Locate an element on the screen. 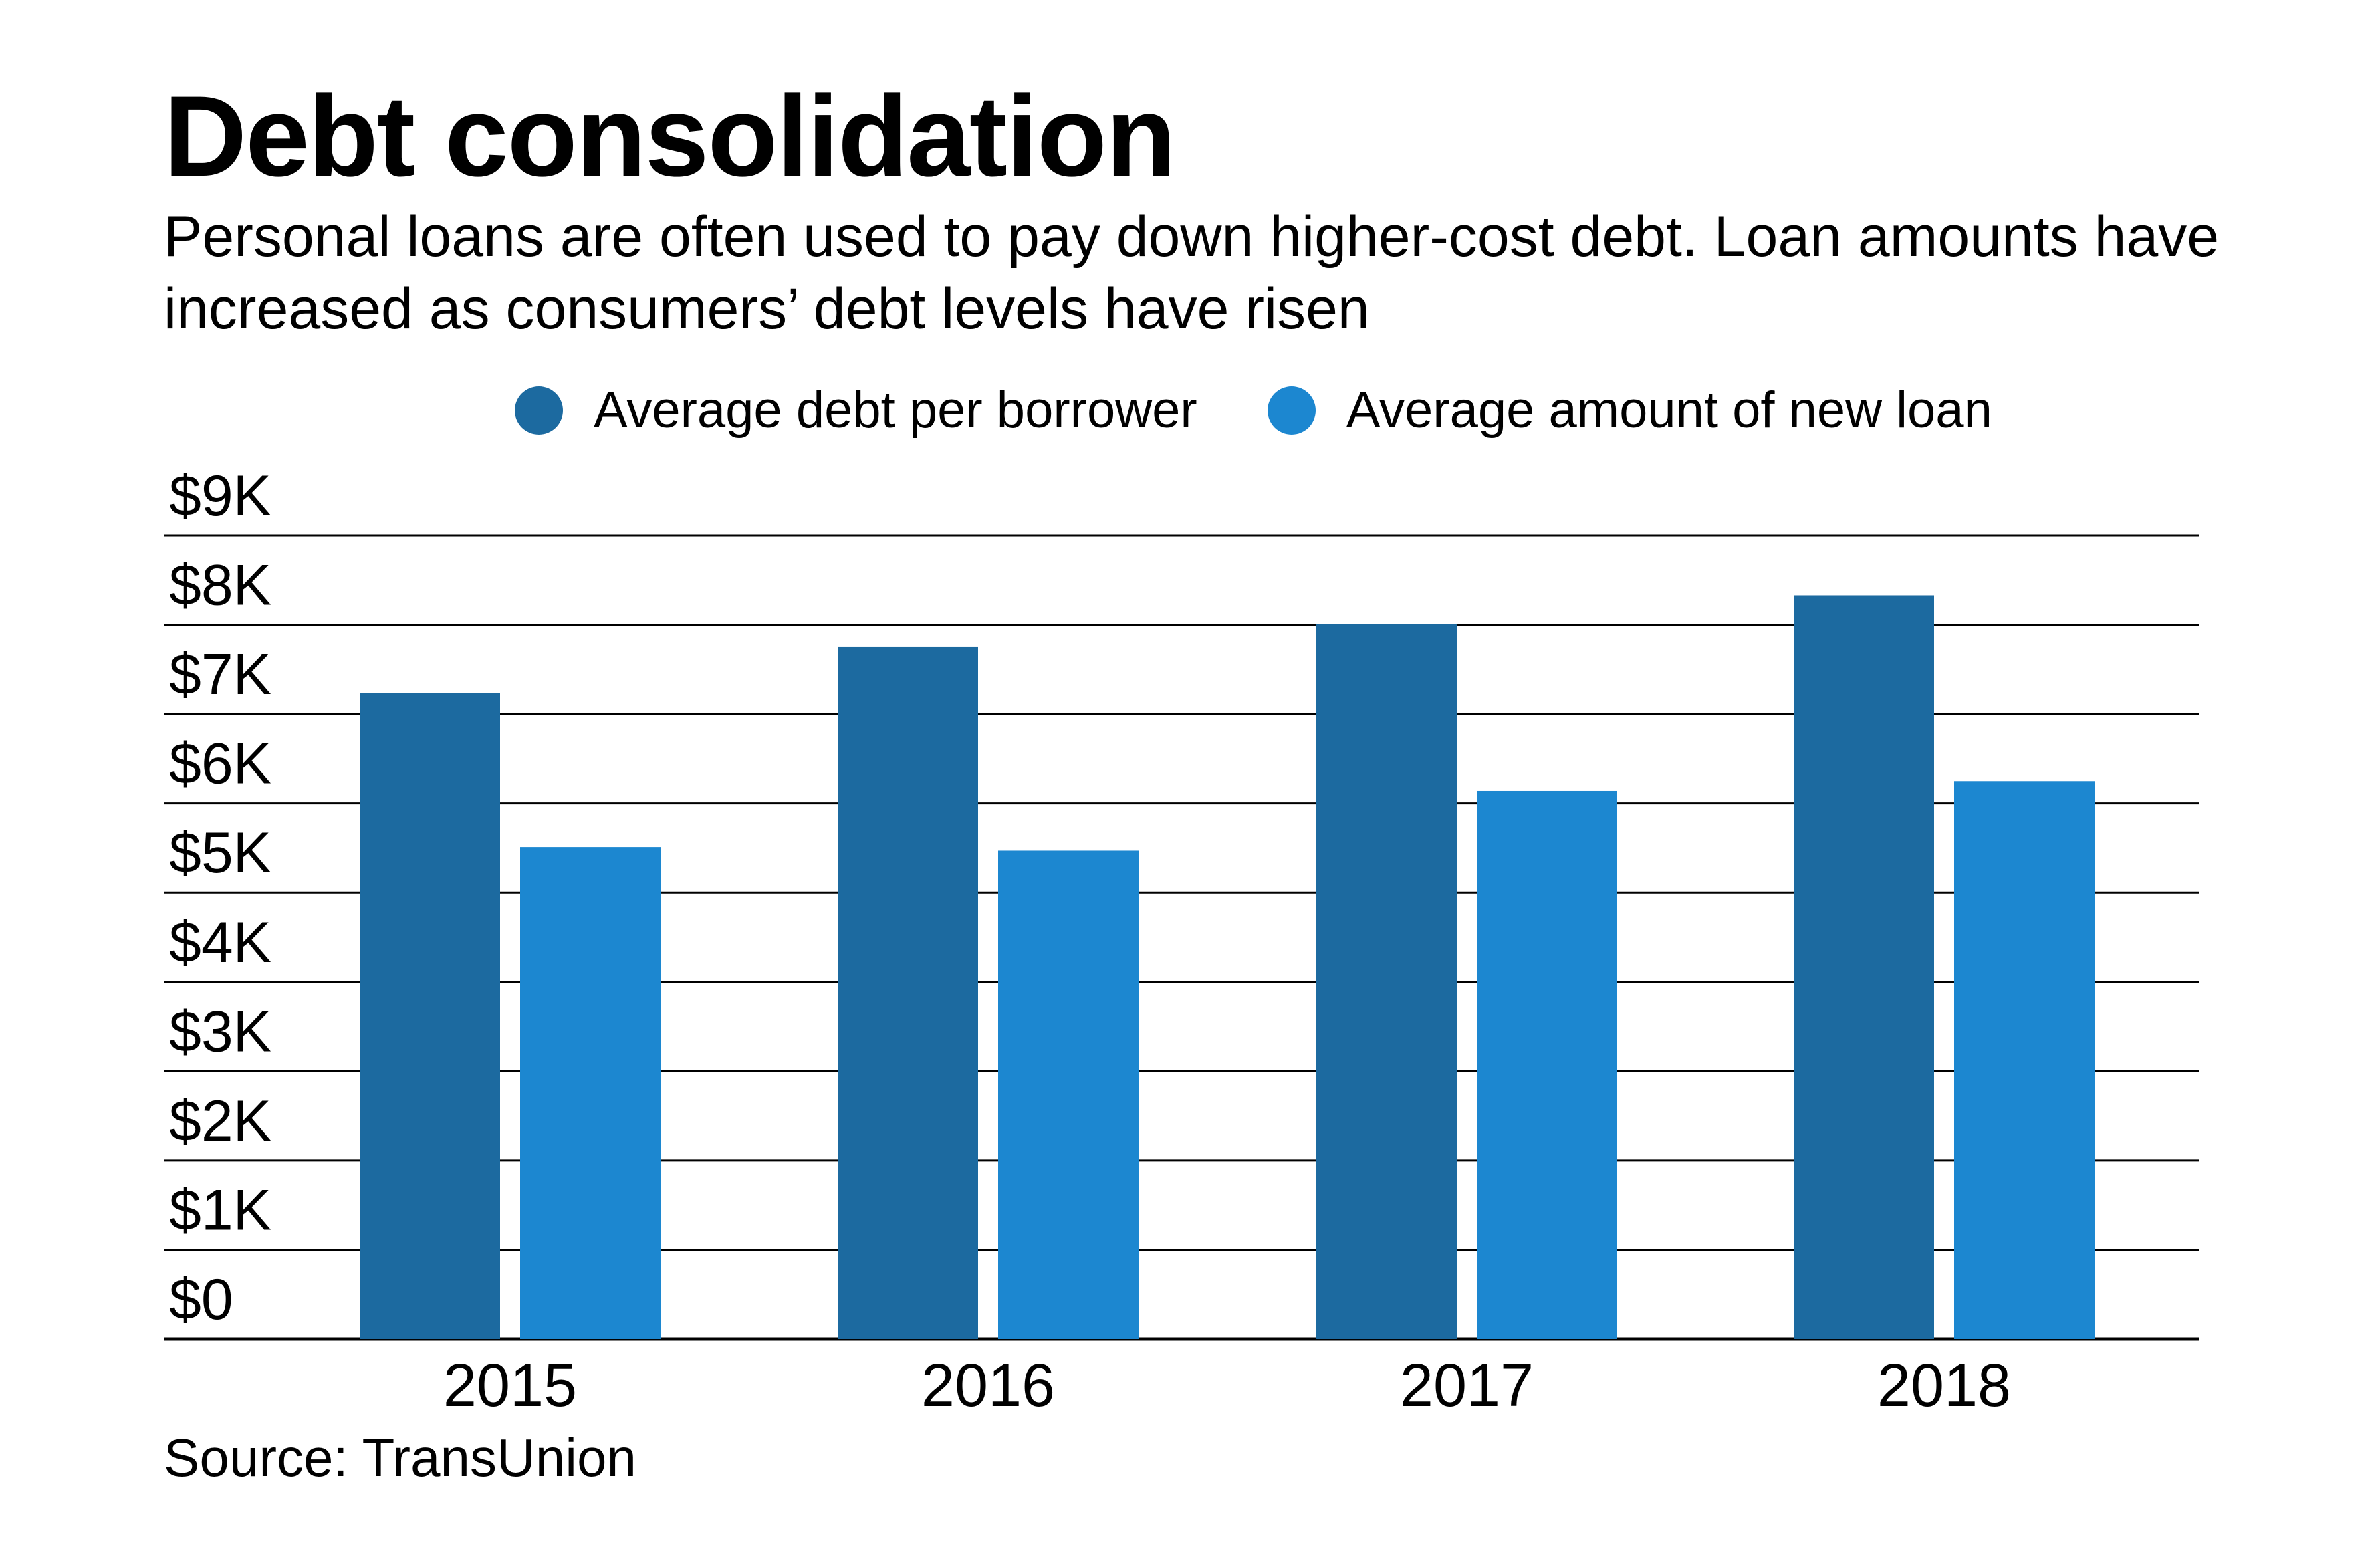 Image resolution: width=2380 pixels, height=1551 pixels. legend-item-new-loan: Average amount of new loan is located at coordinates (1629, 410).